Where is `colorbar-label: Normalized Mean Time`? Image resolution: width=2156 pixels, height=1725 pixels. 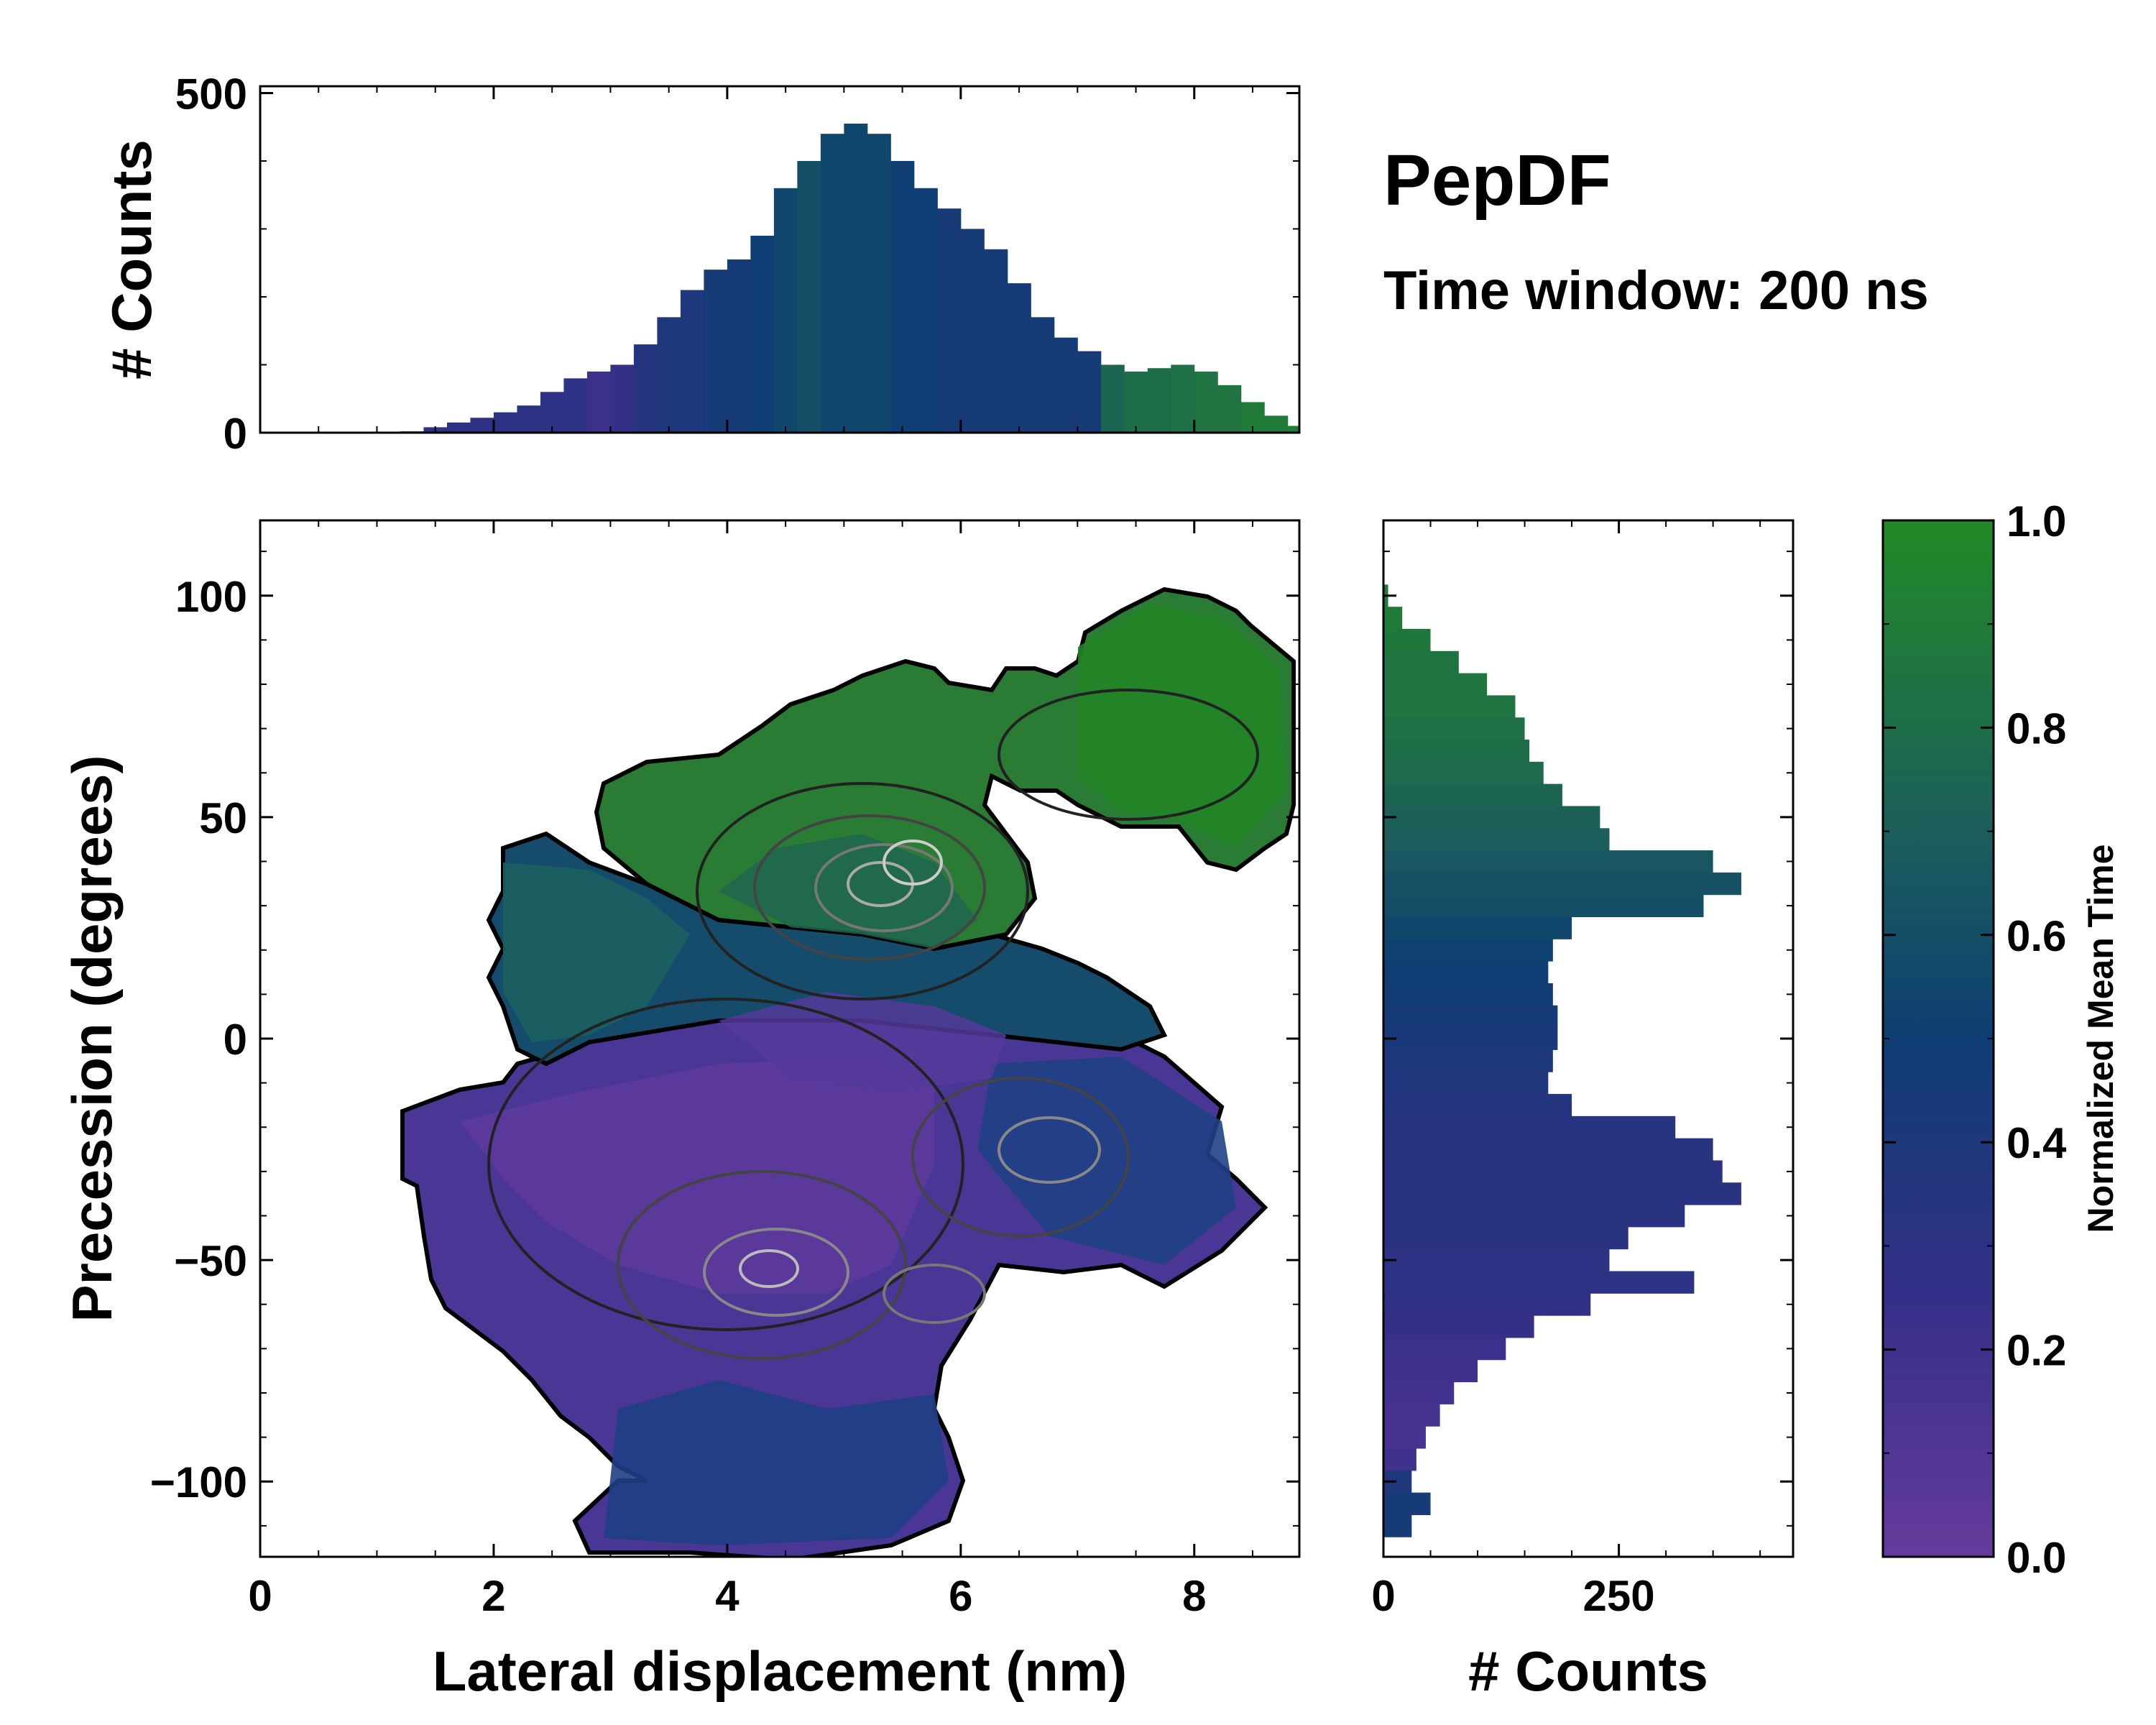
colorbar-label: Normalized Mean Time is located at coordinates (2101, 1039).